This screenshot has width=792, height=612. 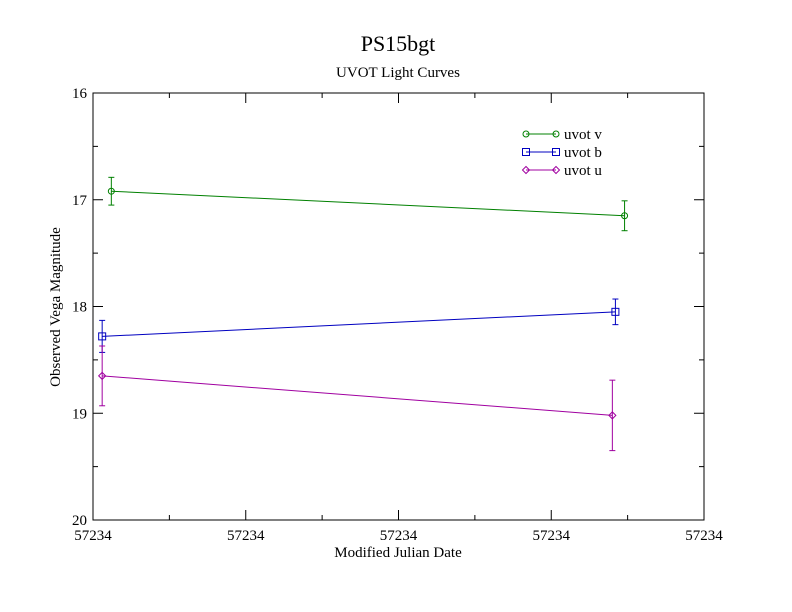 I want to click on y-tick-label: 18, so click(x=79, y=308).